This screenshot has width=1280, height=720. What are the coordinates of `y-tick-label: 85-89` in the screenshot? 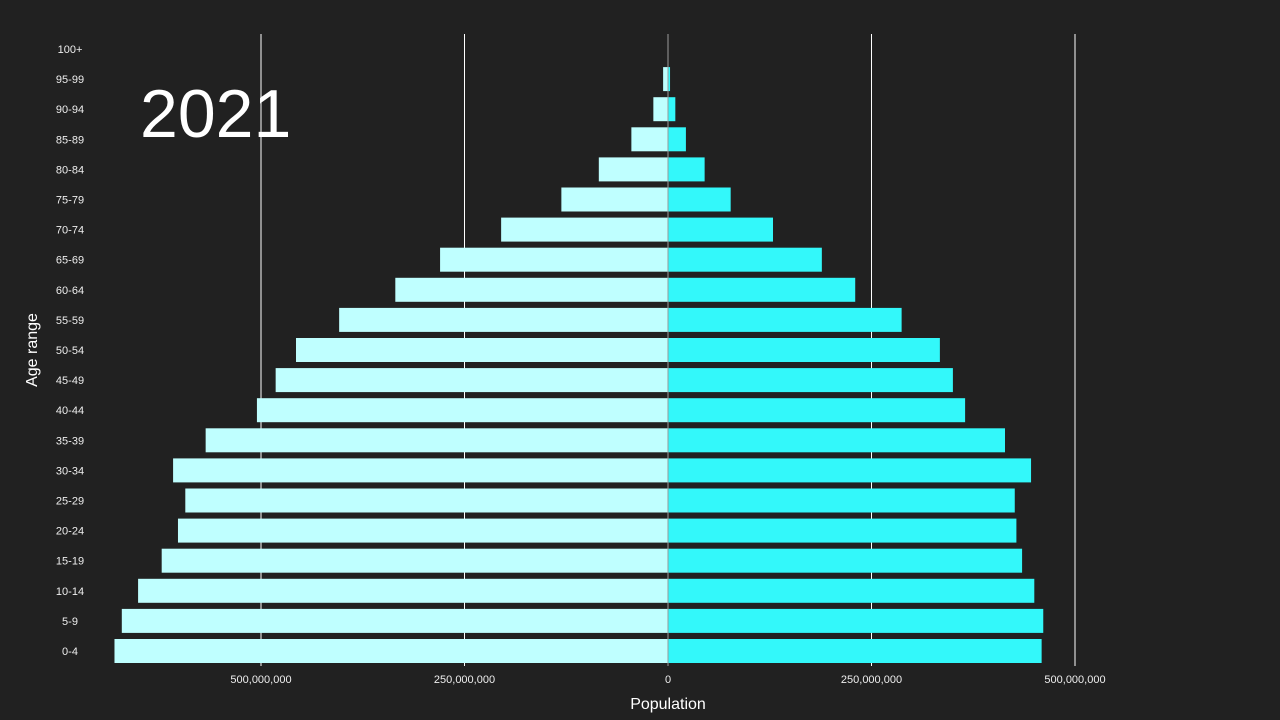 It's located at (70, 140).